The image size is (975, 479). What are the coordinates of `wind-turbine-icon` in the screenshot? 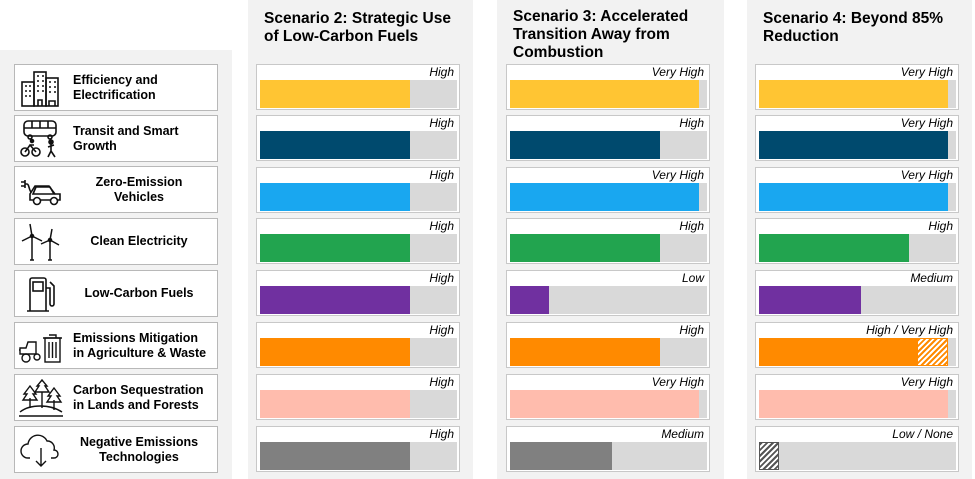 It's located at (41, 241).